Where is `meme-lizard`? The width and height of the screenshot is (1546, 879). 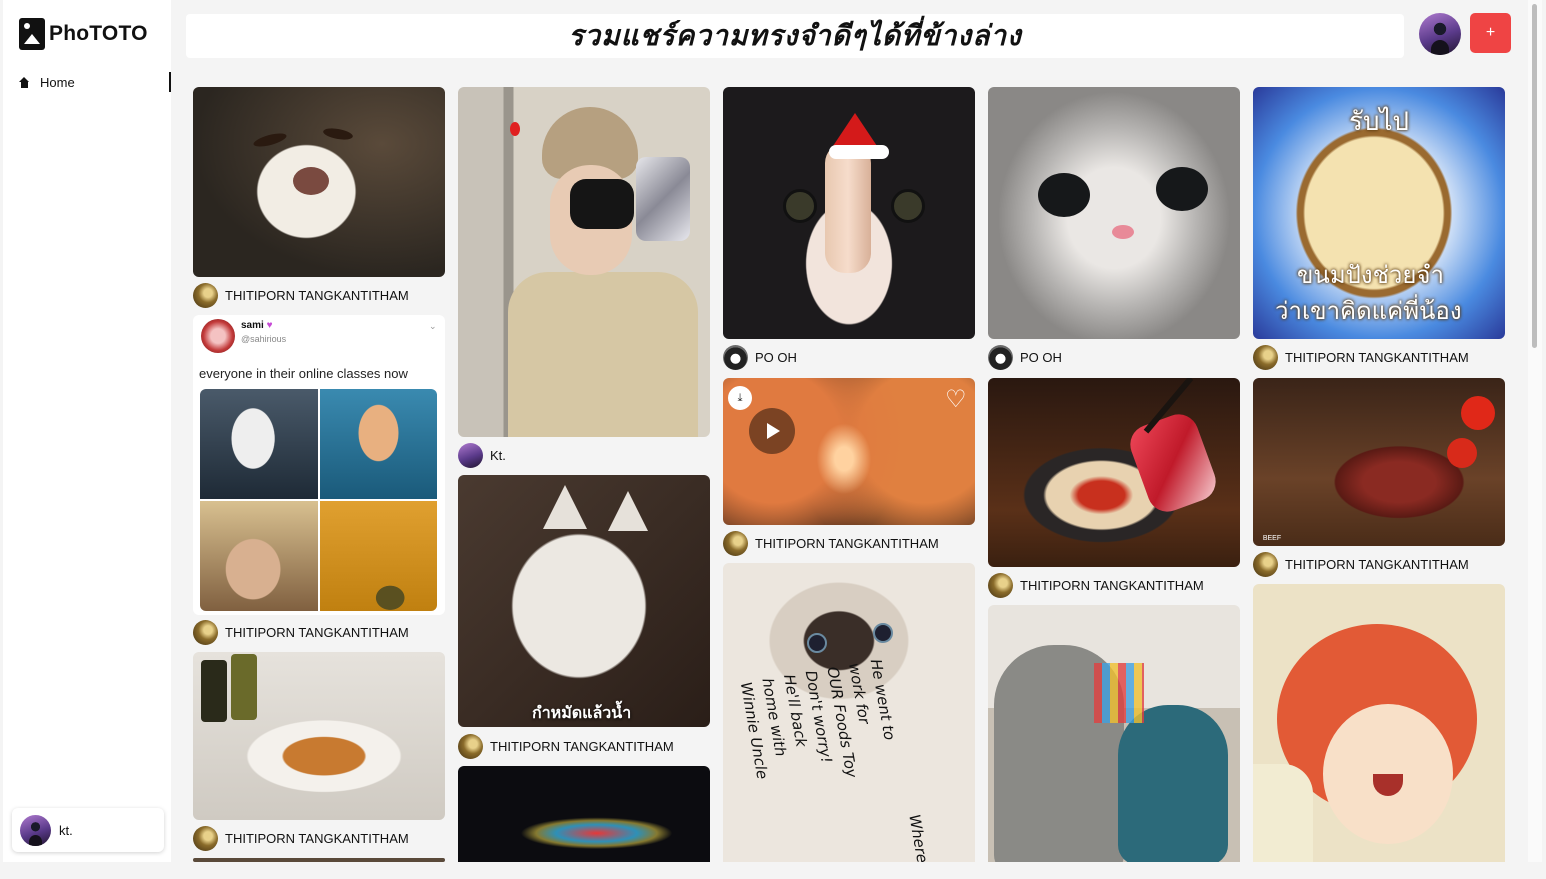 meme-lizard is located at coordinates (378, 556).